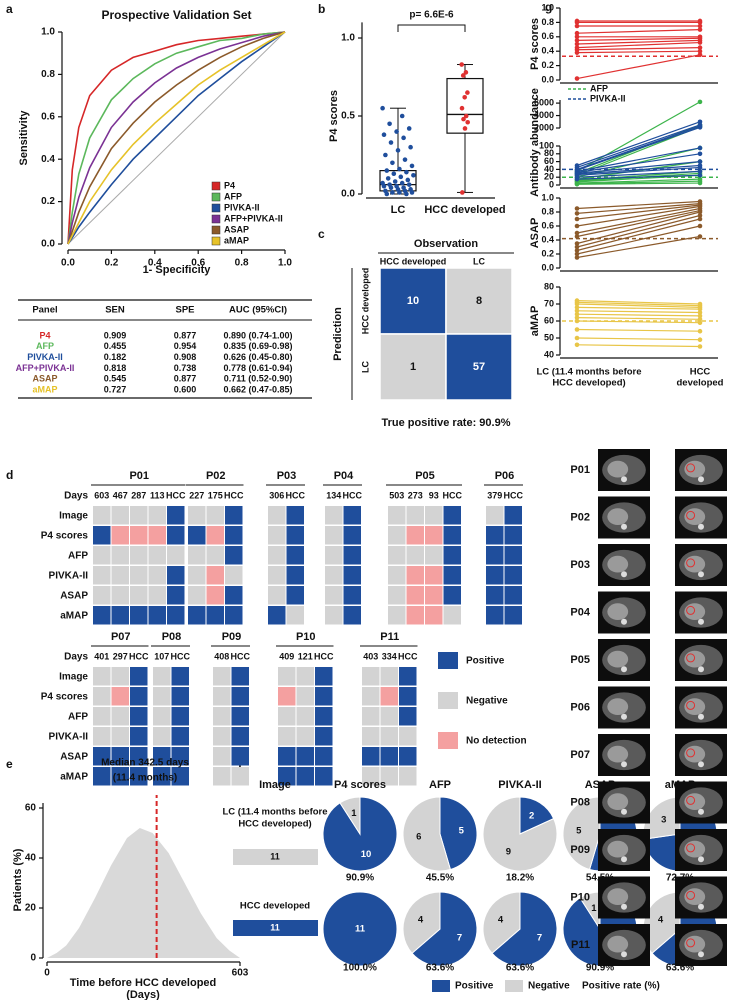 This screenshot has height=1000, width=742. Describe the element at coordinates (389, 656) in the screenshot. I see `day-label: 334` at that location.